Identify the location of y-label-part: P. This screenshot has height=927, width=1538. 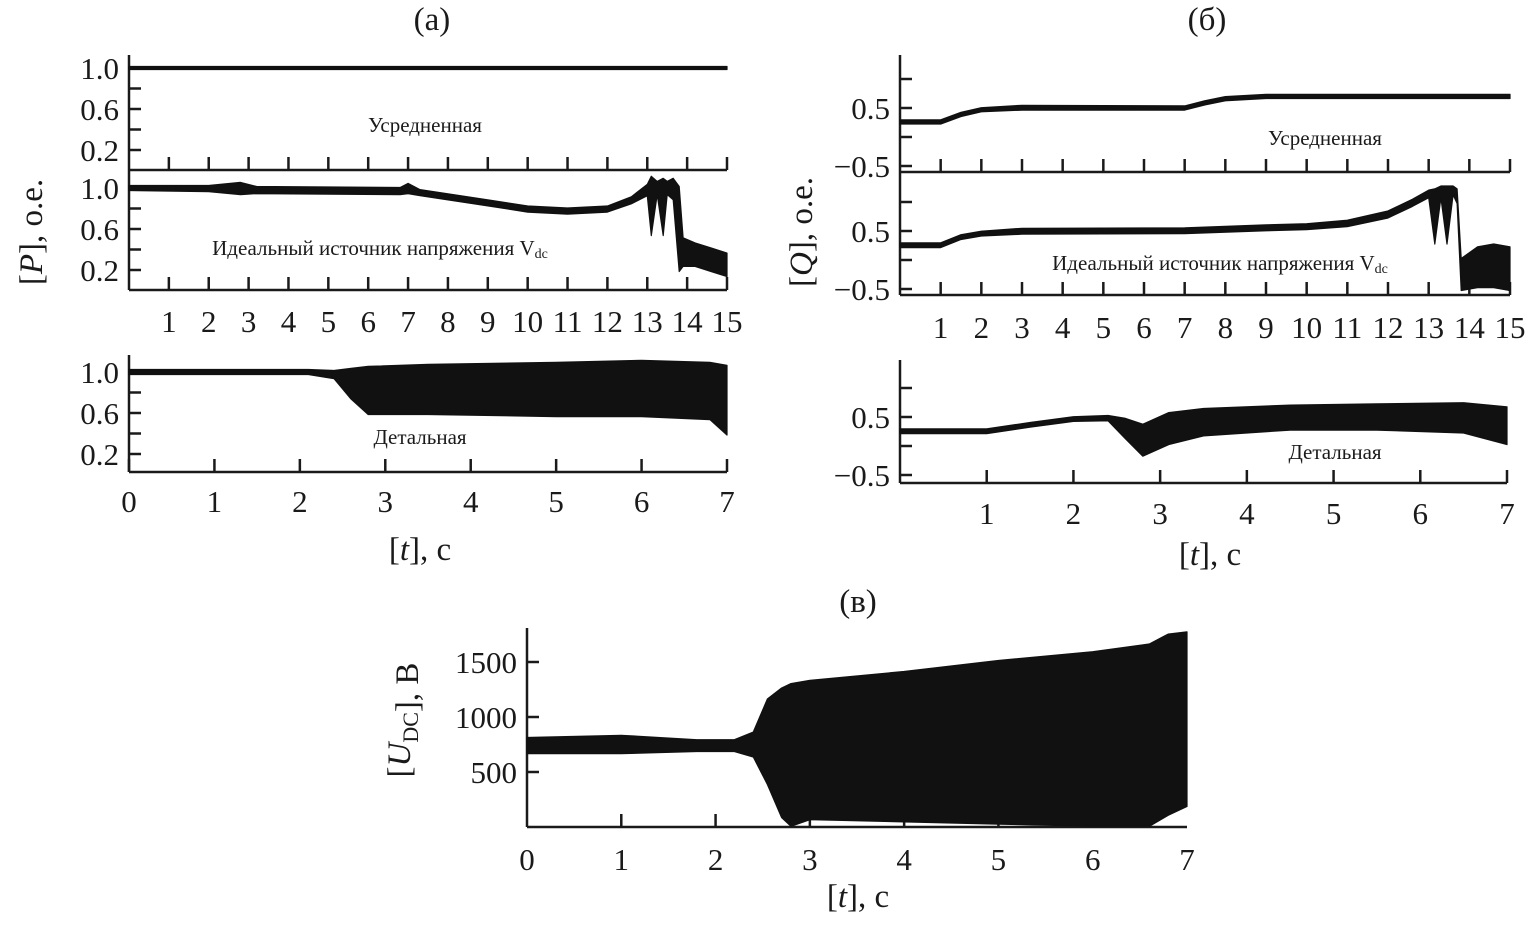
(32, 264).